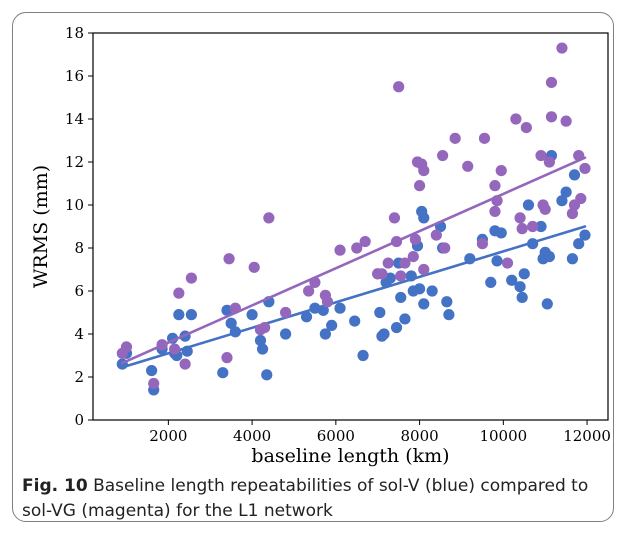  What do you see at coordinates (74, 205) in the screenshot?
I see `y-tick-label: 10` at bounding box center [74, 205].